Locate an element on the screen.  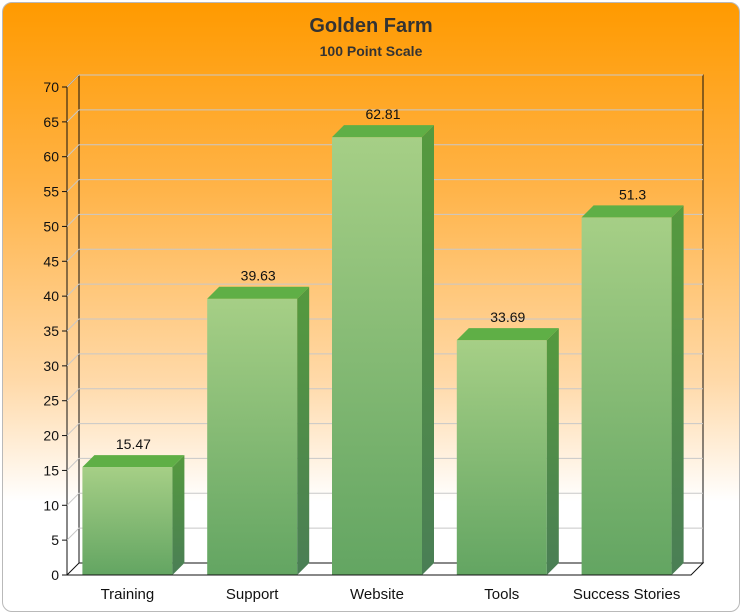
chart-subtitle: 100 Point Scale is located at coordinates (371, 51).